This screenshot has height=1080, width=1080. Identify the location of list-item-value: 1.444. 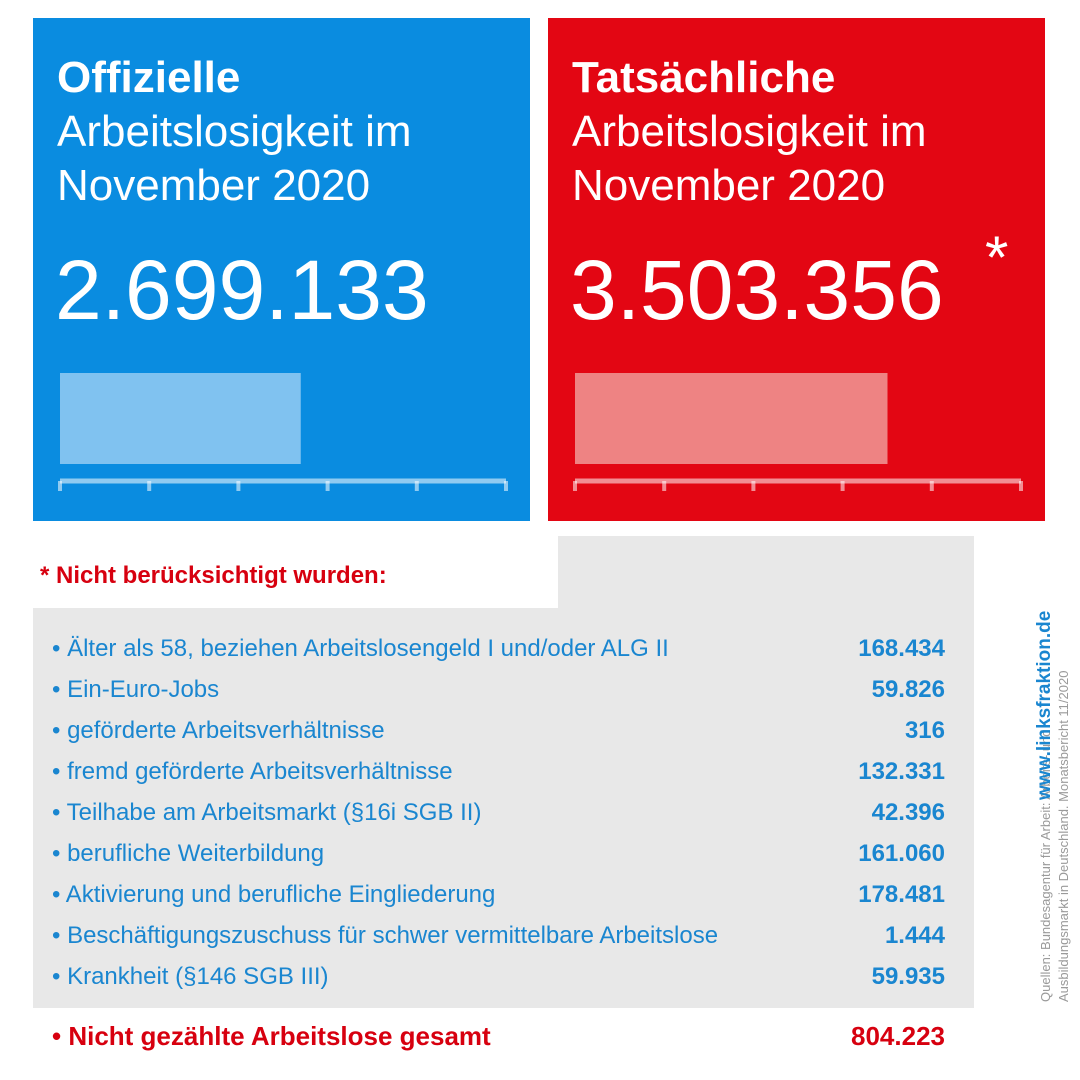
(914, 935).